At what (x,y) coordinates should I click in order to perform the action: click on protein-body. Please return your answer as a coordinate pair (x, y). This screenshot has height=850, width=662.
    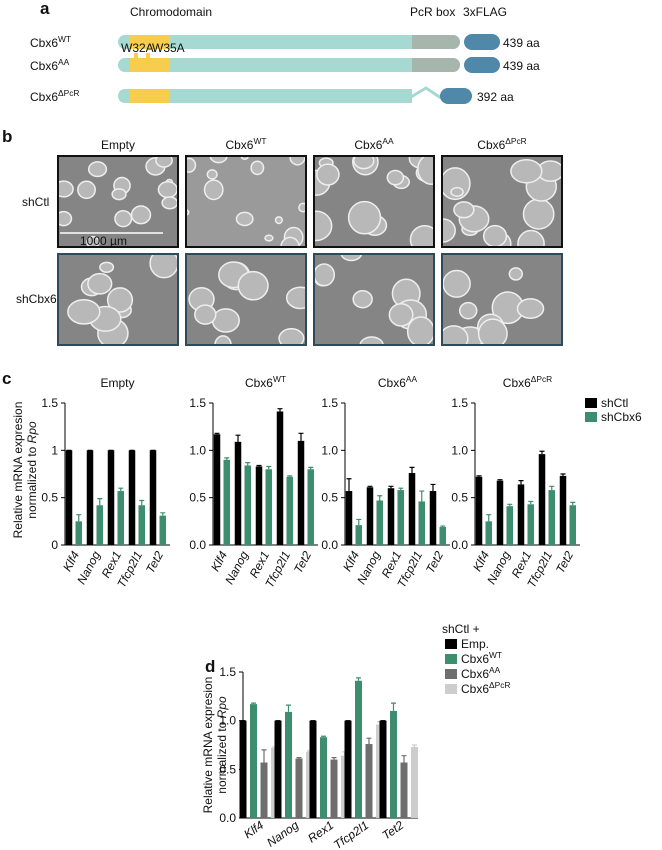
    Looking at the image, I should click on (289, 65).